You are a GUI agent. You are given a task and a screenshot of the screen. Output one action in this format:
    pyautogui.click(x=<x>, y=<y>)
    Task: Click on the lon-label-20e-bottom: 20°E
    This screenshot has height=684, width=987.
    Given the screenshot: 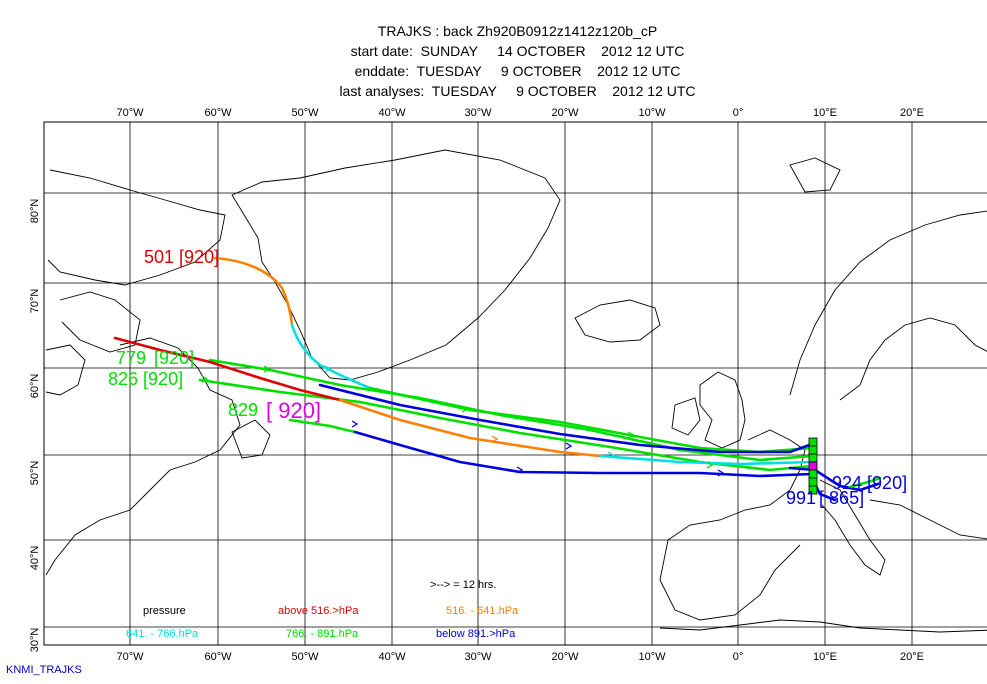 What is the action you would take?
    pyautogui.click(x=912, y=657)
    